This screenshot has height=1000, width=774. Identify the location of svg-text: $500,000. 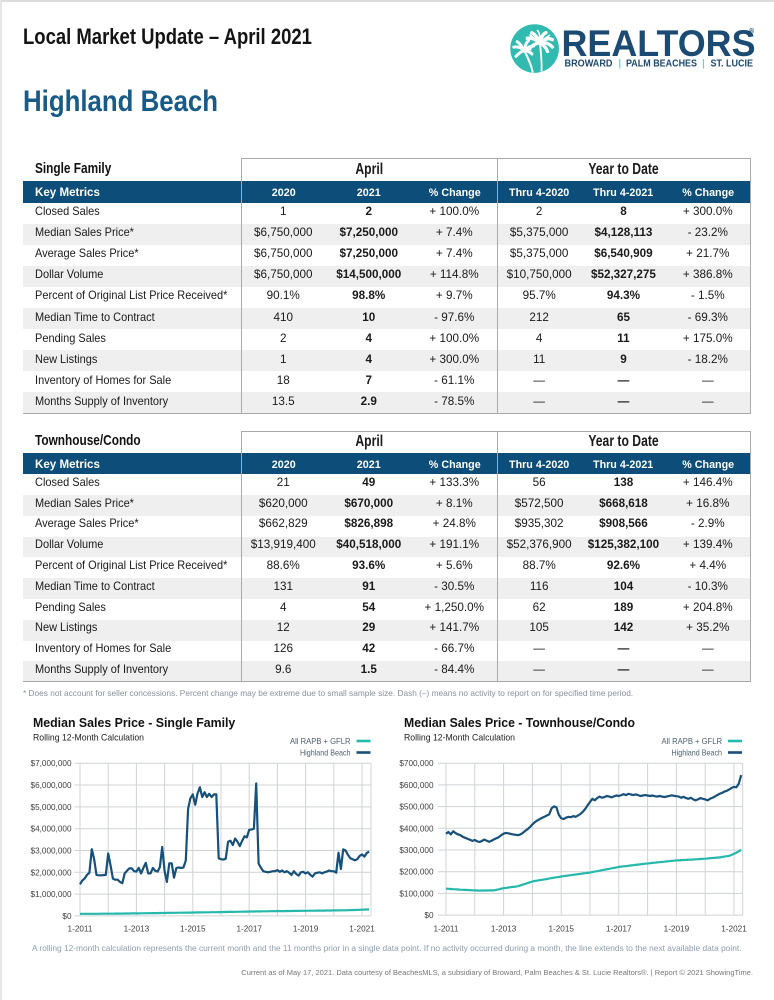
(416, 807).